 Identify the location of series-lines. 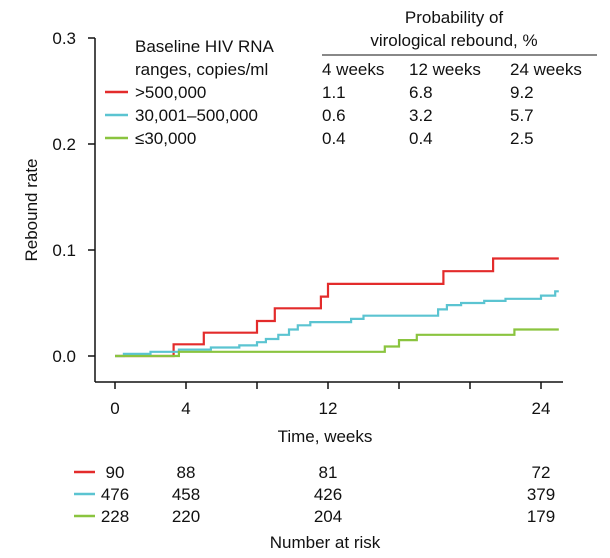
(337, 307).